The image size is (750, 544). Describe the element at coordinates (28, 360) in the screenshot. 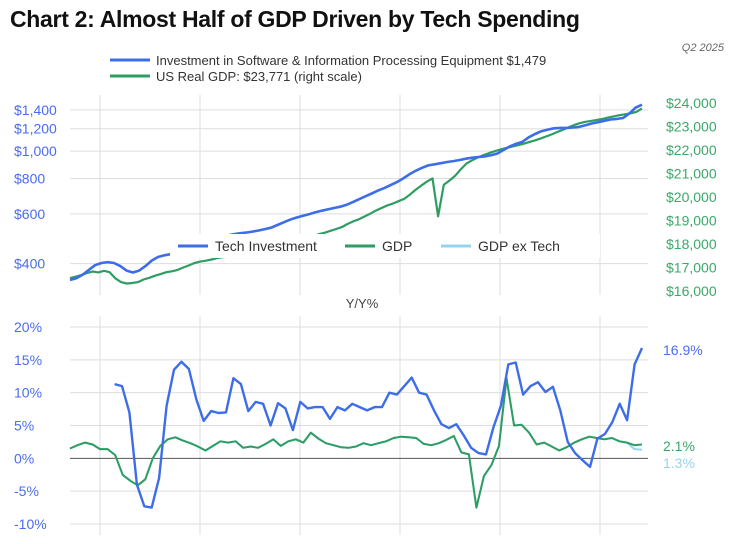

I see `bottom-axis-tick-label: 15%` at that location.